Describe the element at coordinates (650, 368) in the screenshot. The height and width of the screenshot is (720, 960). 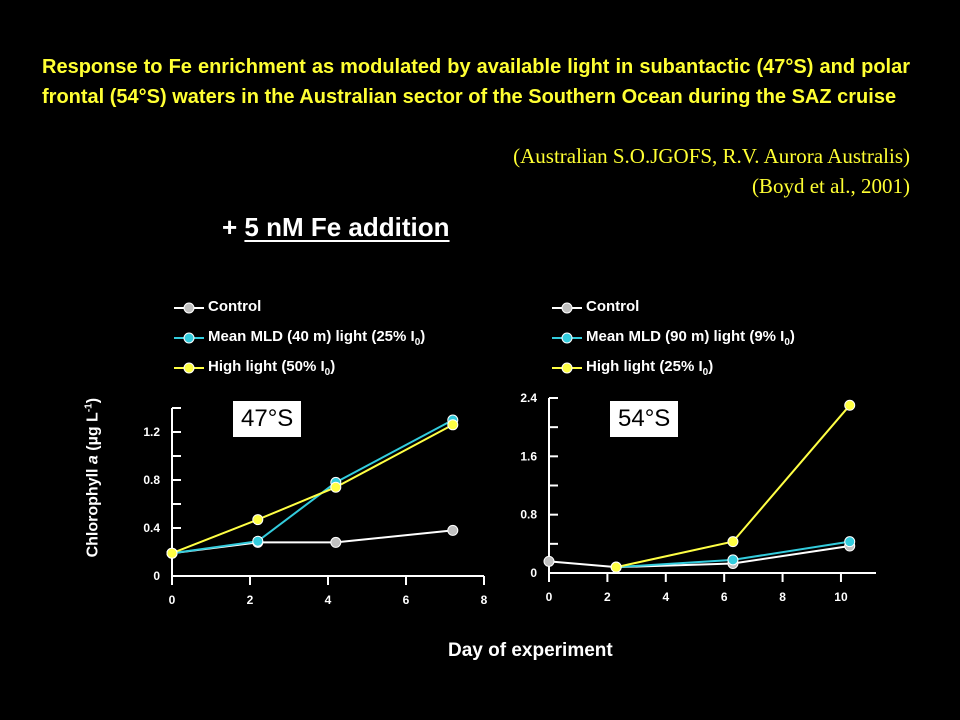
I see `legend-label: High light (25% I0)` at that location.